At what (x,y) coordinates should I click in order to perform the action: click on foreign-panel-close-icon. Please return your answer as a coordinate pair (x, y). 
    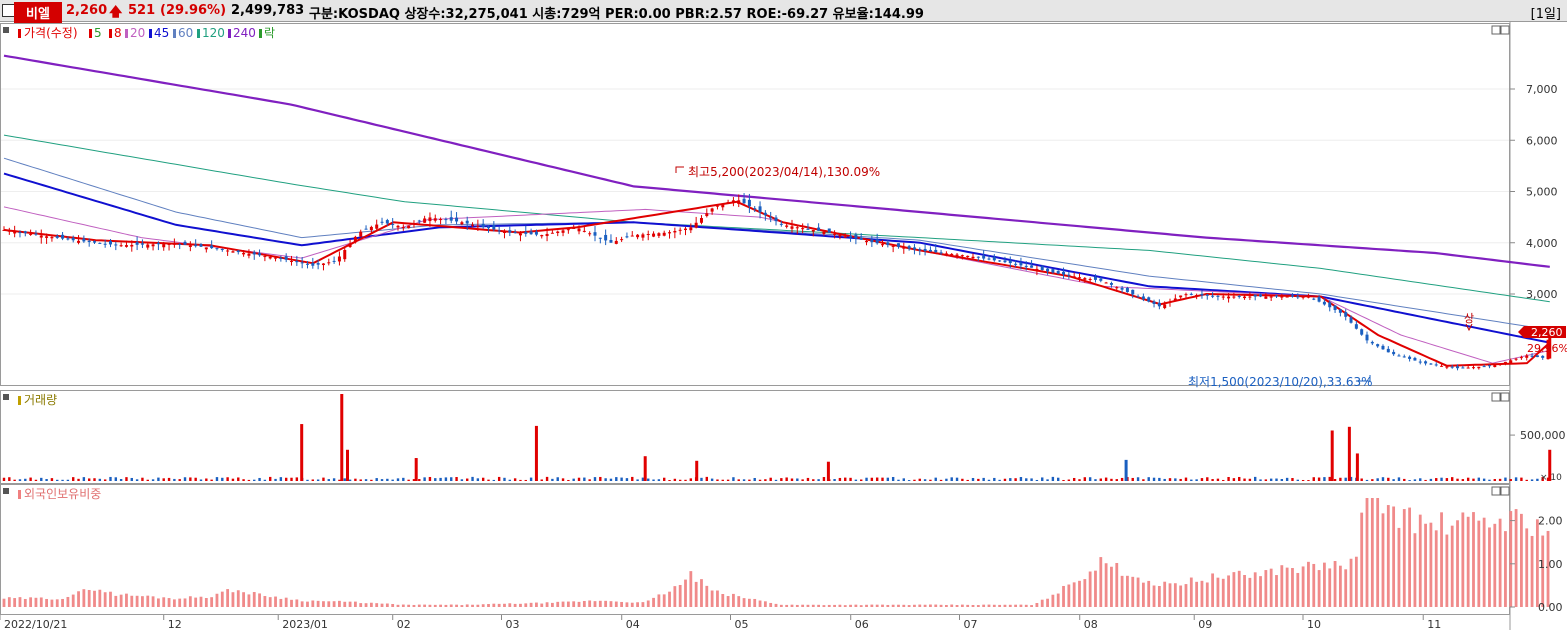
    Looking at the image, I should click on (1505, 491).